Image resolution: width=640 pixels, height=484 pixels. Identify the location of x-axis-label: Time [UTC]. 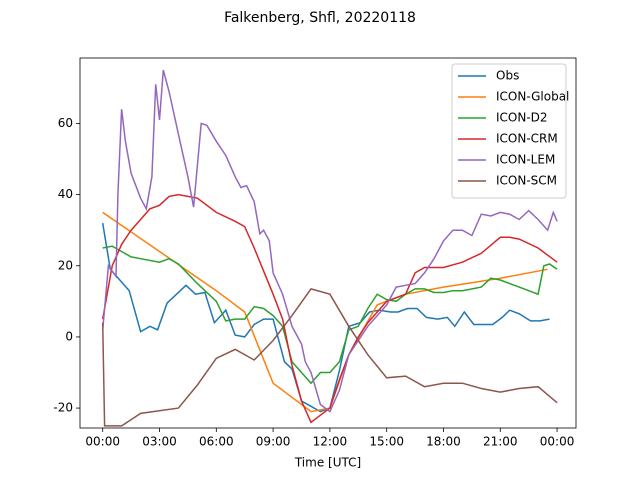
(327, 463).